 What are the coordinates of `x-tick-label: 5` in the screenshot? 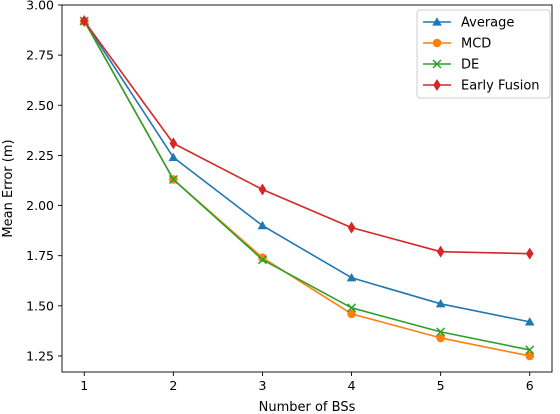 It's located at (441, 385).